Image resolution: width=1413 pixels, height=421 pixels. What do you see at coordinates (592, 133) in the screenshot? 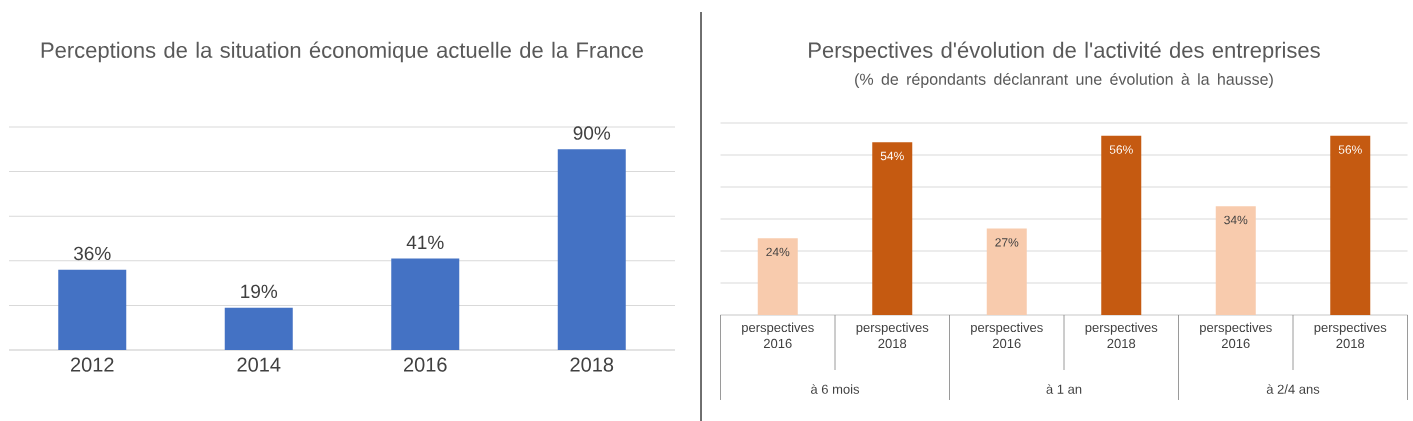
I see `data-label: 90%` at bounding box center [592, 133].